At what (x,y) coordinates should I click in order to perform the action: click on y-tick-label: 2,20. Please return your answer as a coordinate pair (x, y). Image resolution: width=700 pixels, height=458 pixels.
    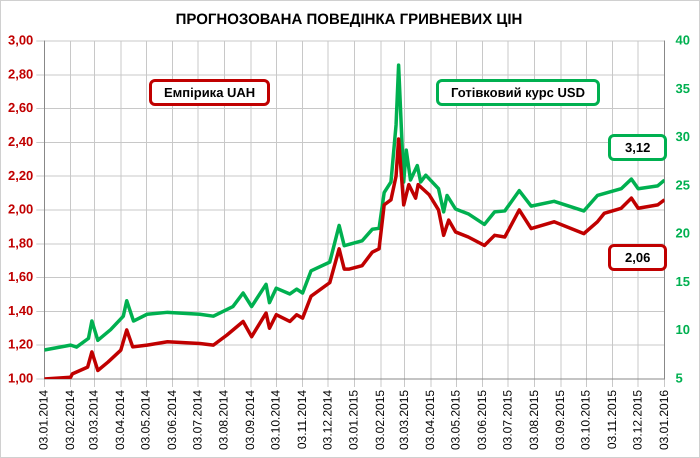
    Looking at the image, I should click on (21, 175).